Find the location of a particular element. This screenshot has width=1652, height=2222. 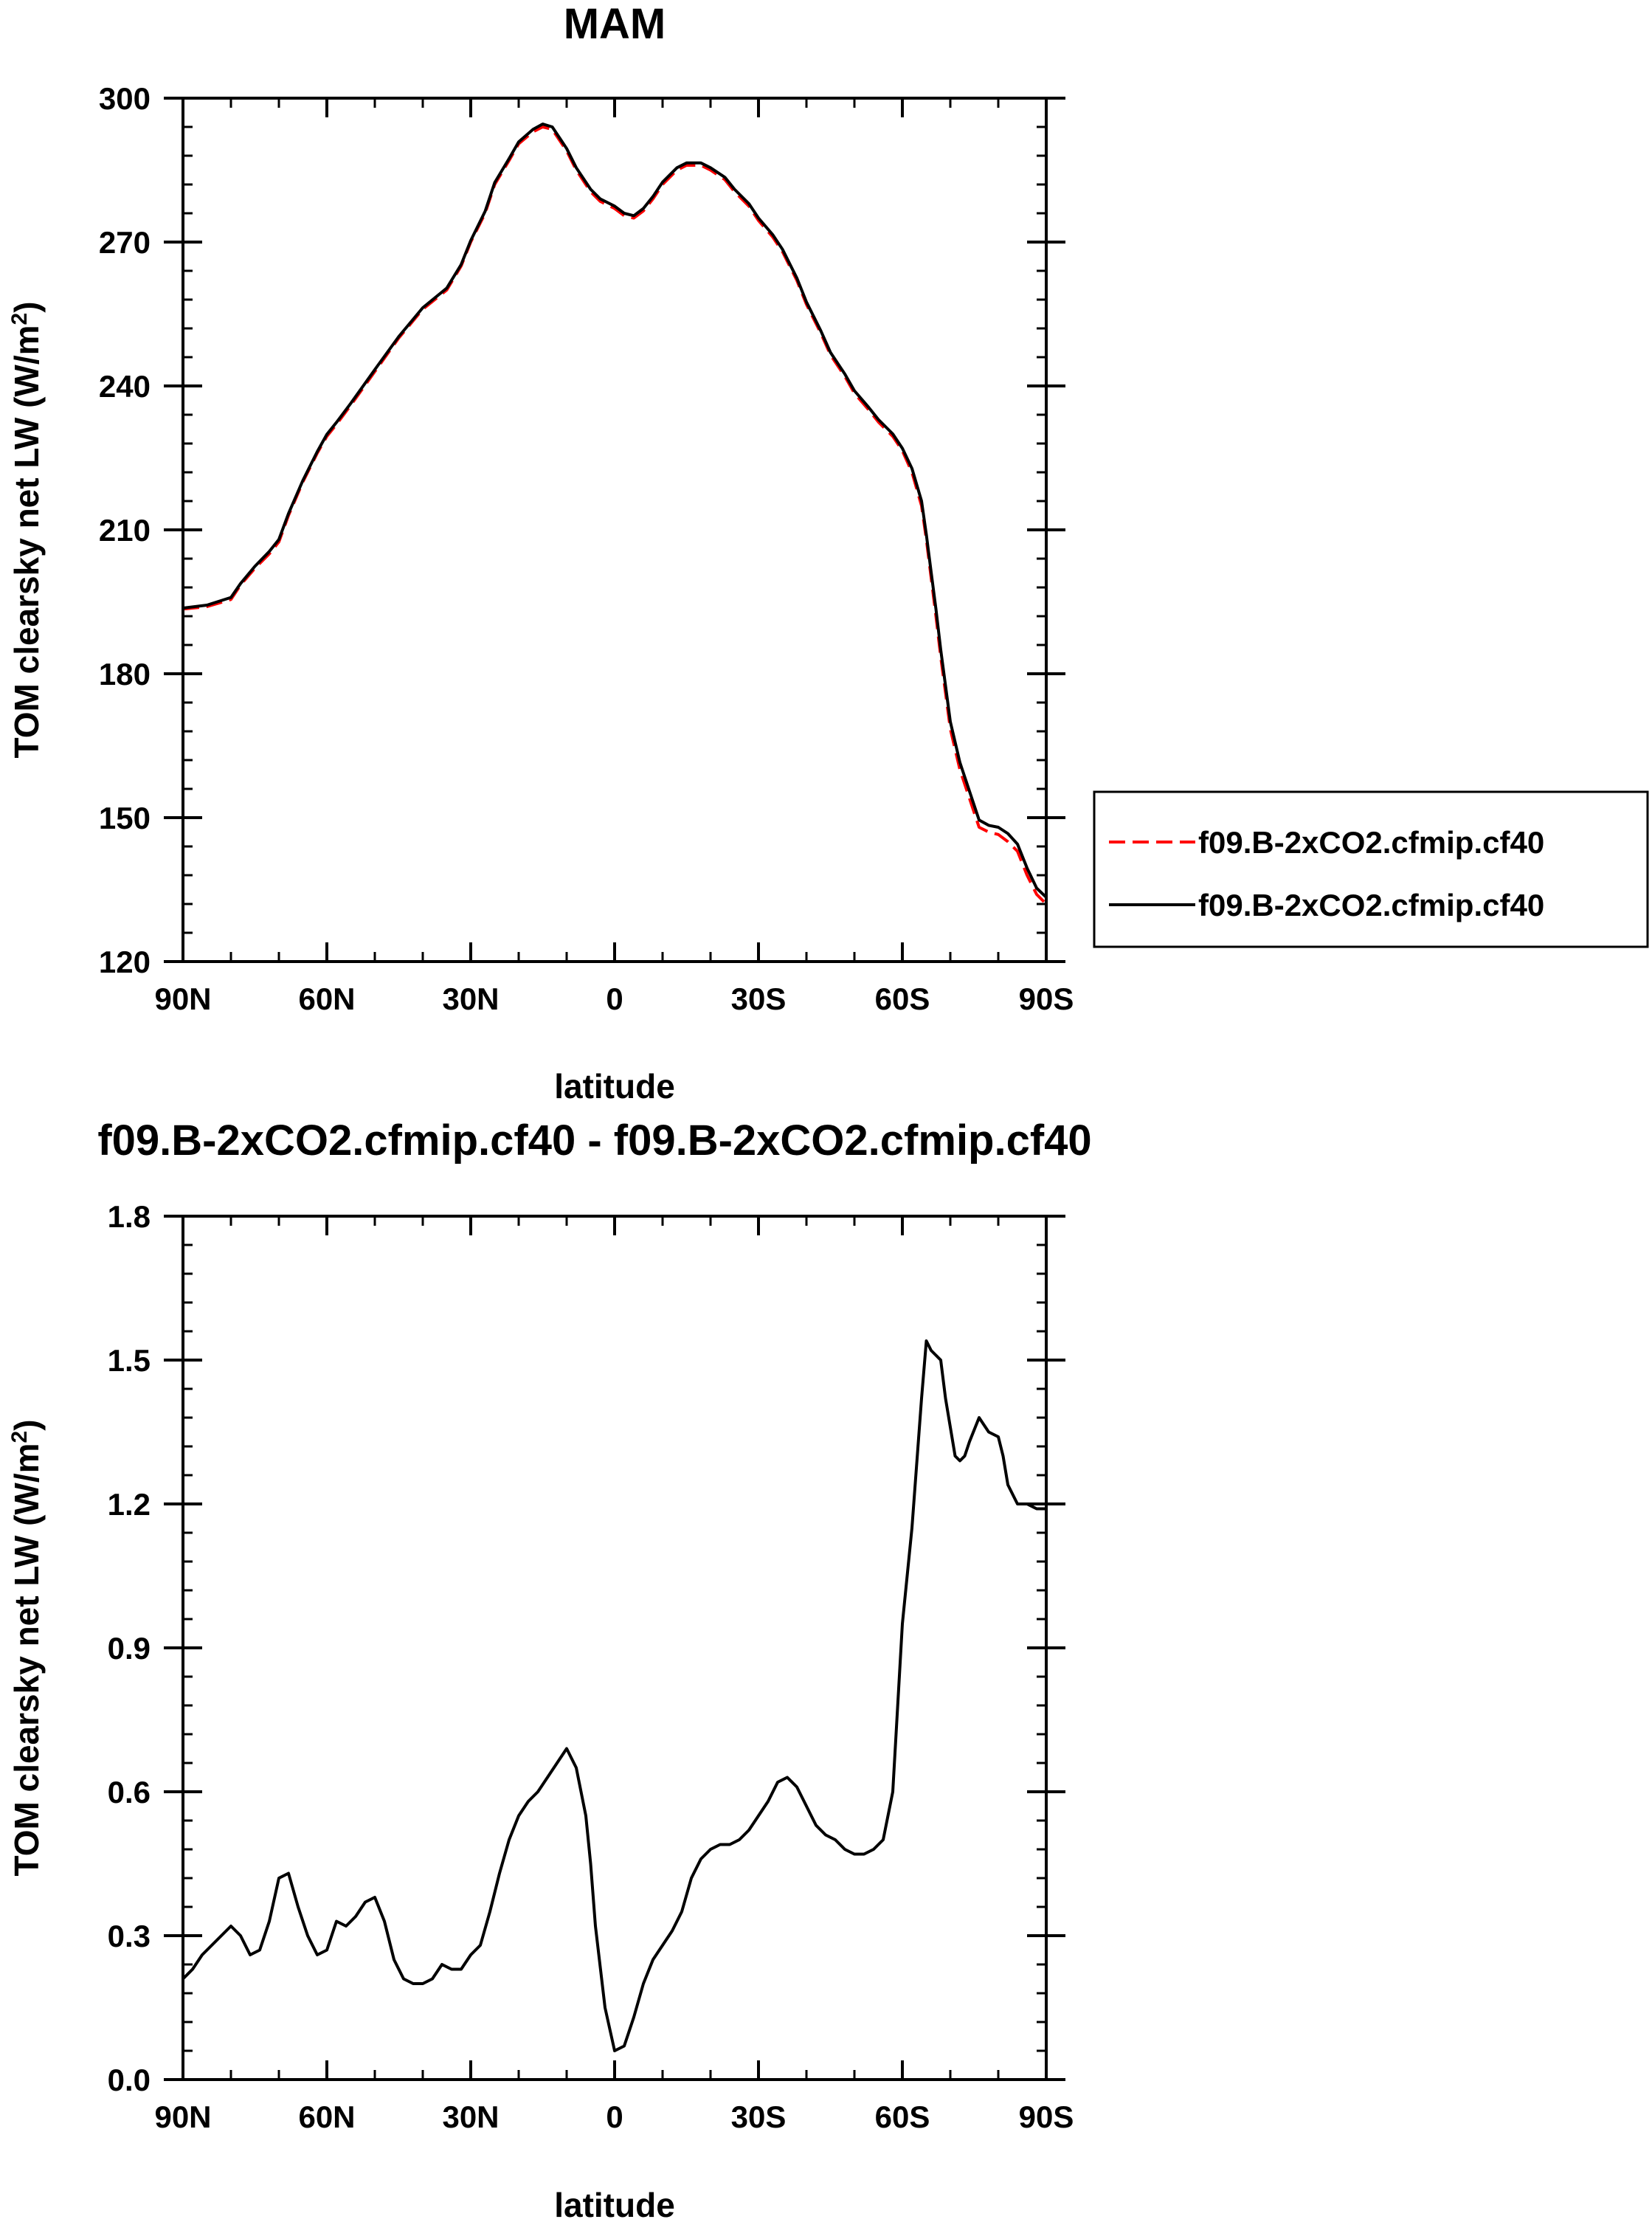

bottom-x-tick-label: 90N is located at coordinates (183, 2116).